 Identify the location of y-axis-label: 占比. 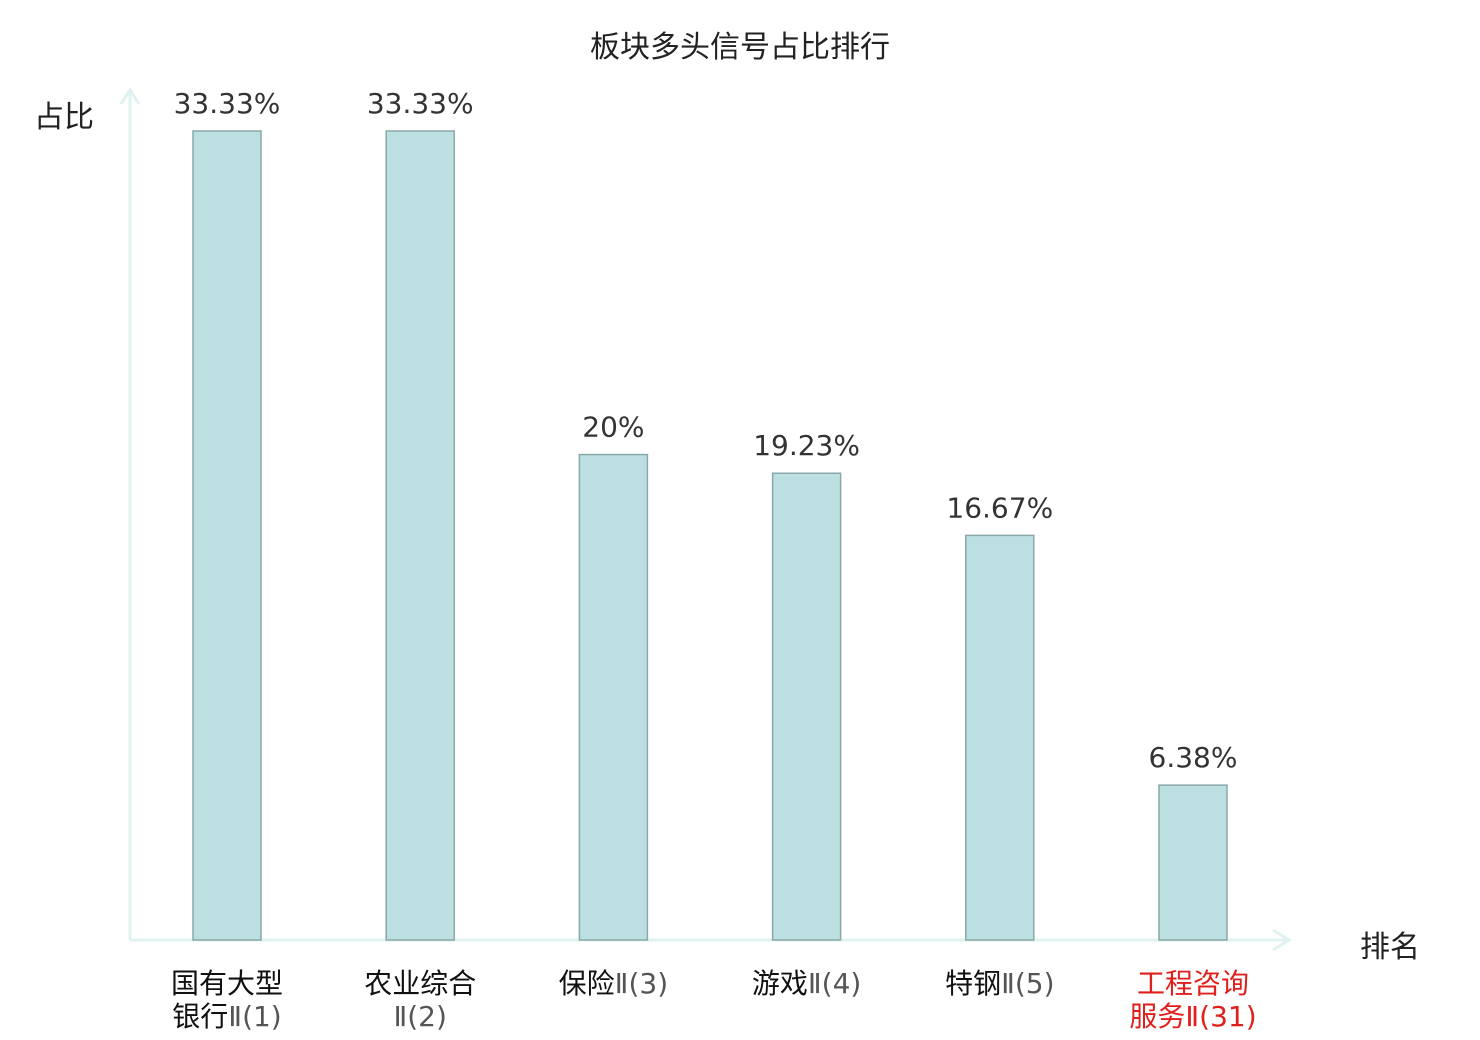
(64, 117).